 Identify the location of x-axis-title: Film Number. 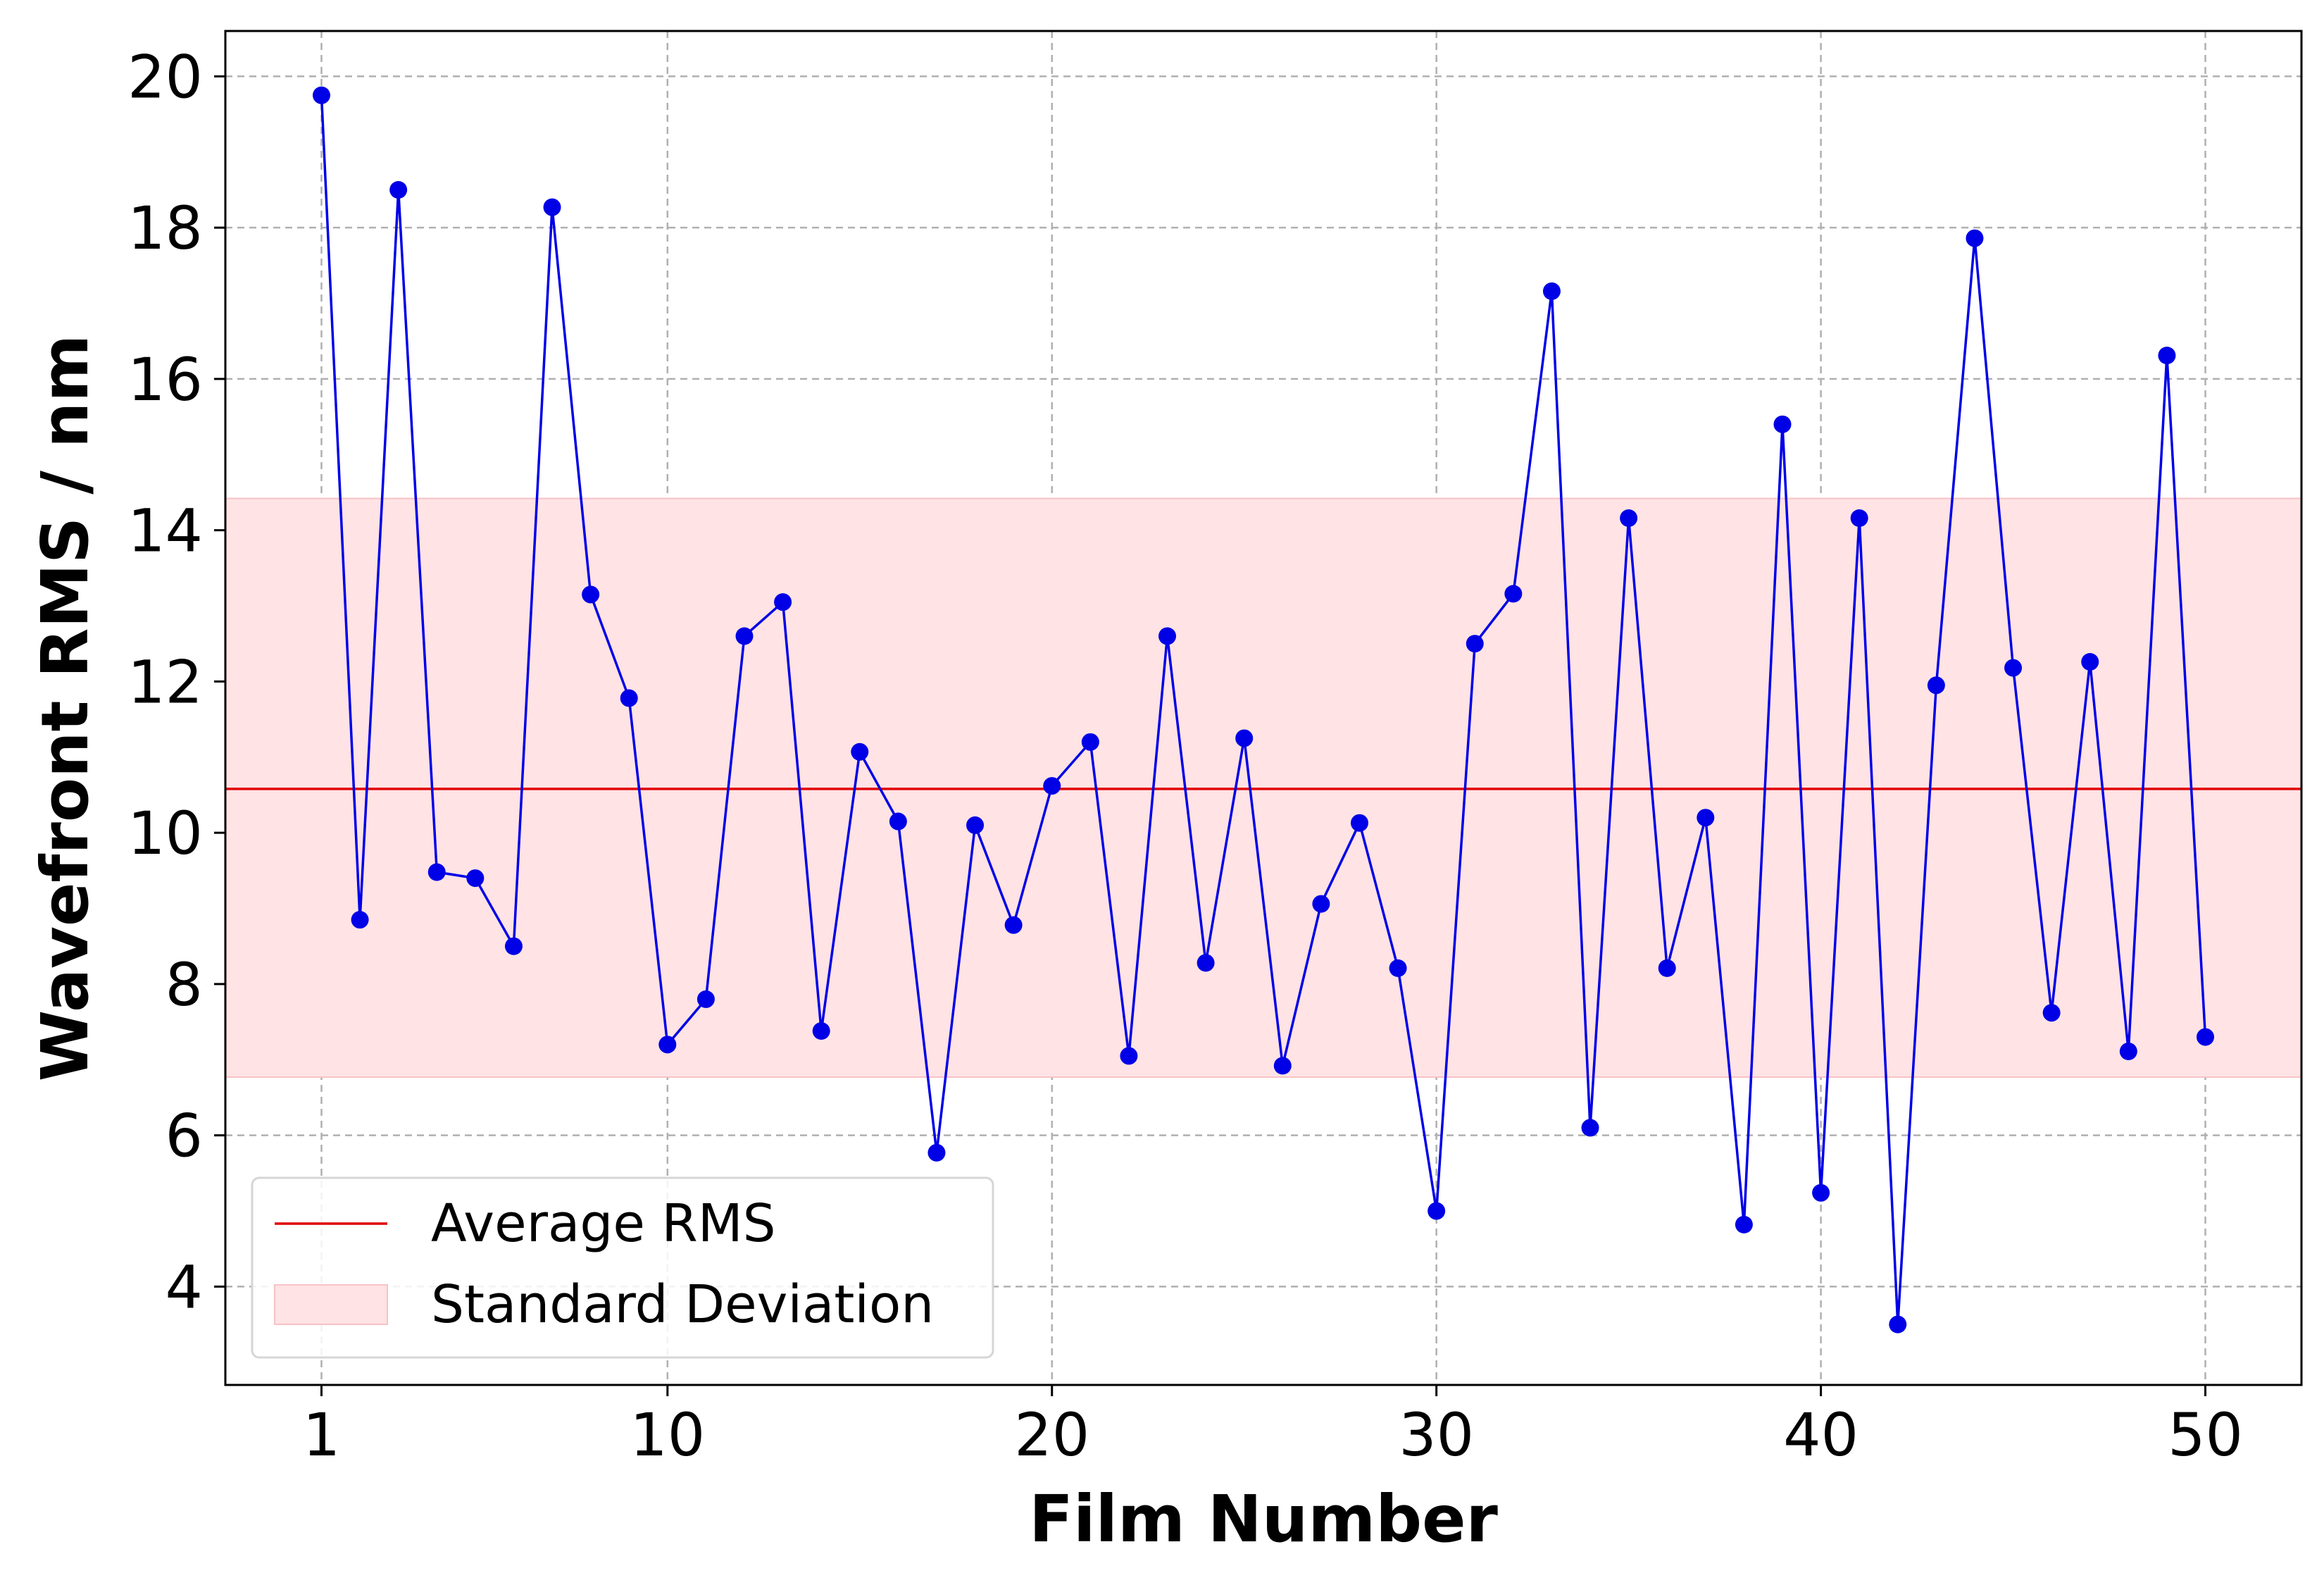
(1263, 1519).